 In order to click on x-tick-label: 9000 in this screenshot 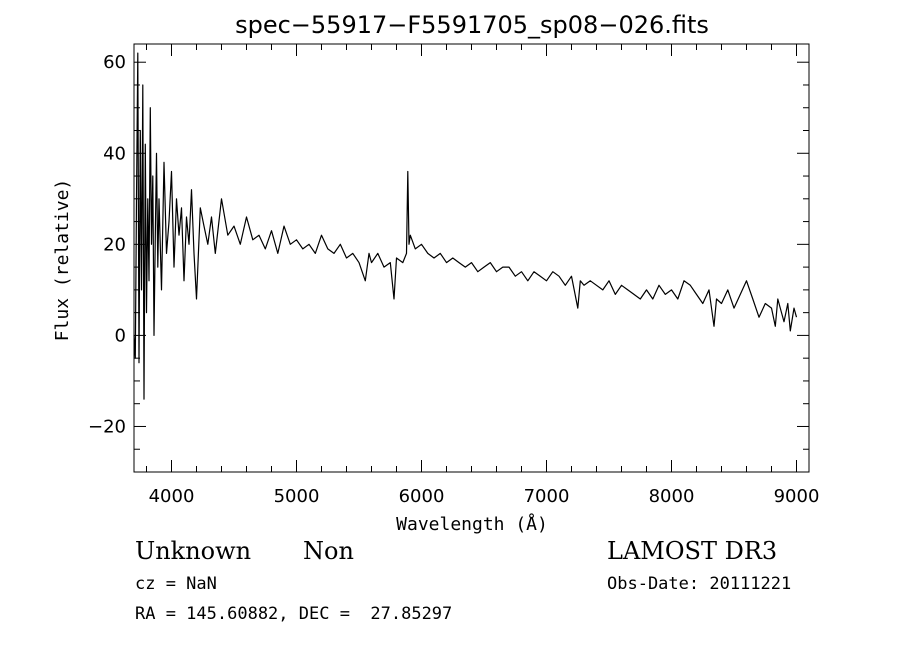, I will do `click(797, 496)`.